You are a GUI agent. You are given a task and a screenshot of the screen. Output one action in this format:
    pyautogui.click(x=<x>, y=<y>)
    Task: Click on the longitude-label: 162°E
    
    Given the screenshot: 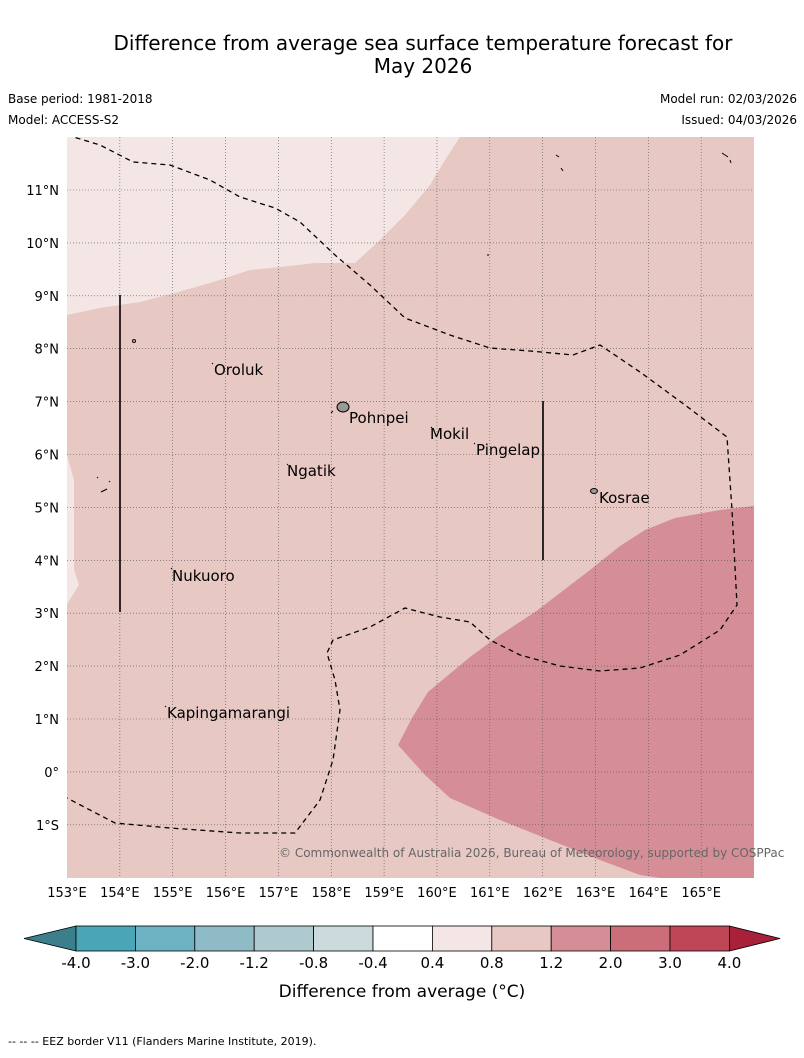 What is the action you would take?
    pyautogui.click(x=543, y=893)
    